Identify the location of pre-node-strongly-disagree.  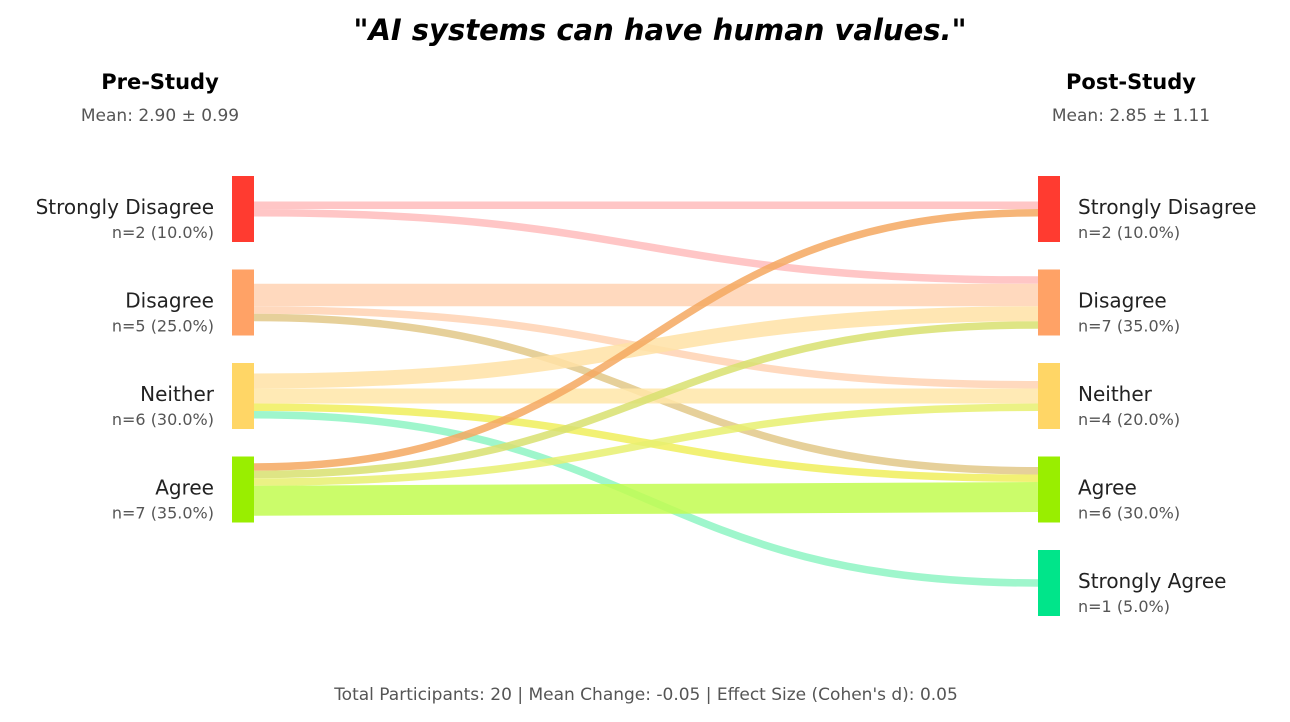
(243, 209).